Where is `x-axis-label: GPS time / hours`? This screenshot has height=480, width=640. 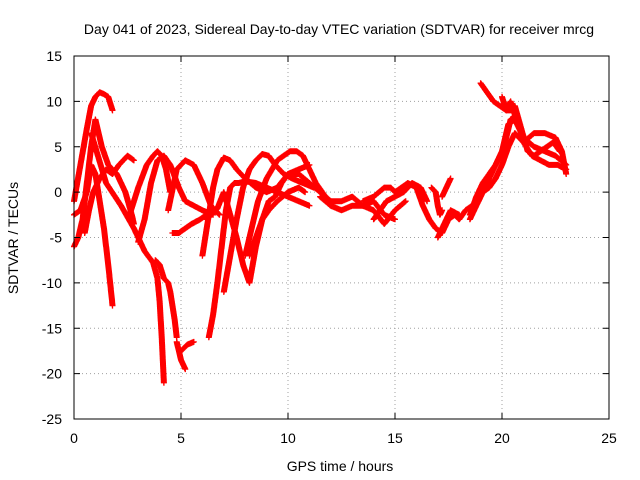 x-axis-label: GPS time / hours is located at coordinates (340, 466).